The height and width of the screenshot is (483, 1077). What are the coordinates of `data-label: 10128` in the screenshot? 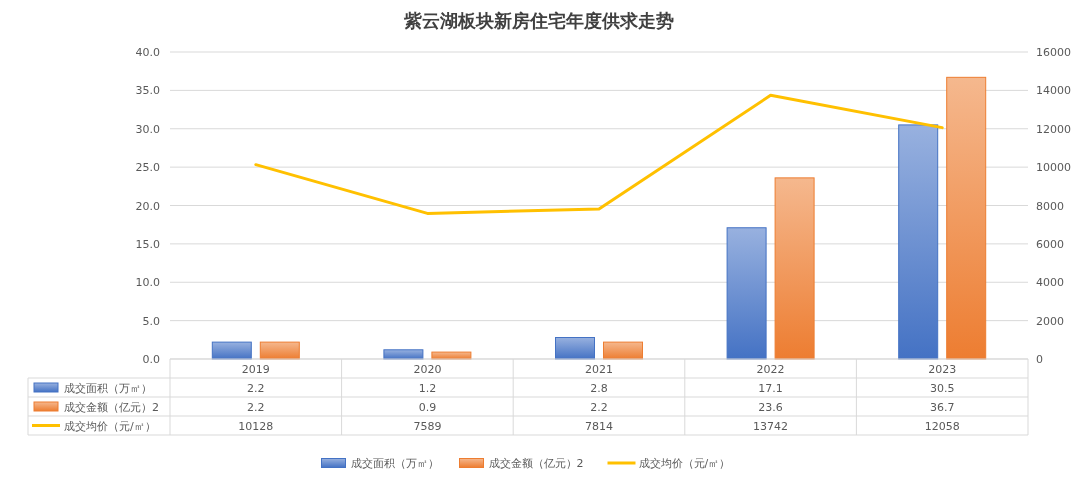 It's located at (256, 426).